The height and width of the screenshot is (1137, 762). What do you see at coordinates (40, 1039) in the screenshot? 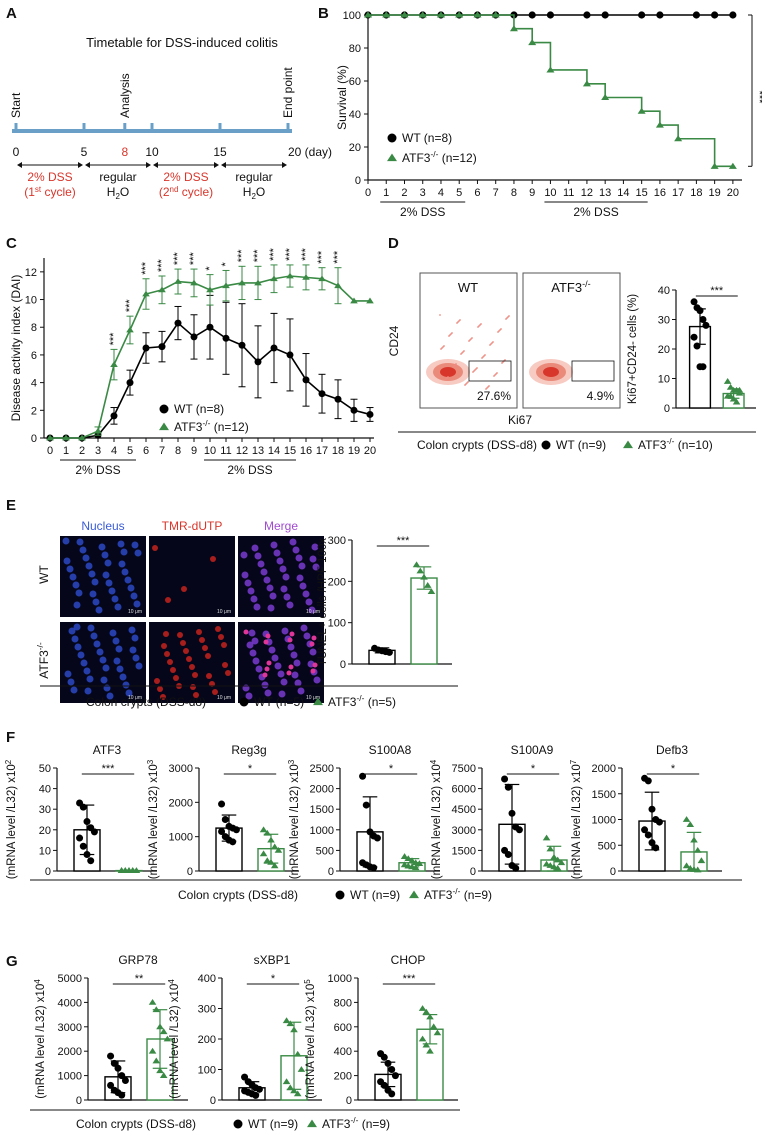
I see `y-axis-title: (mRNA level /L32) x104` at bounding box center [40, 1039].